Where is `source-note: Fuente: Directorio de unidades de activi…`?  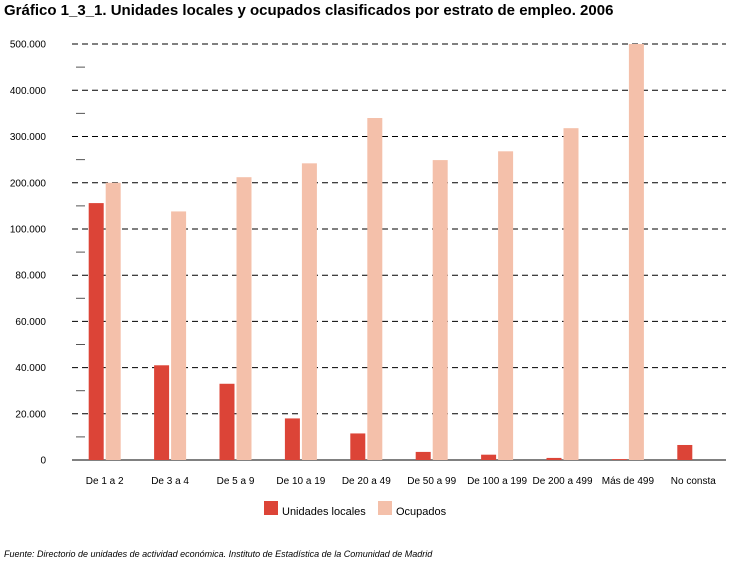 source-note: Fuente: Directorio de unidades de activi… is located at coordinates (218, 554).